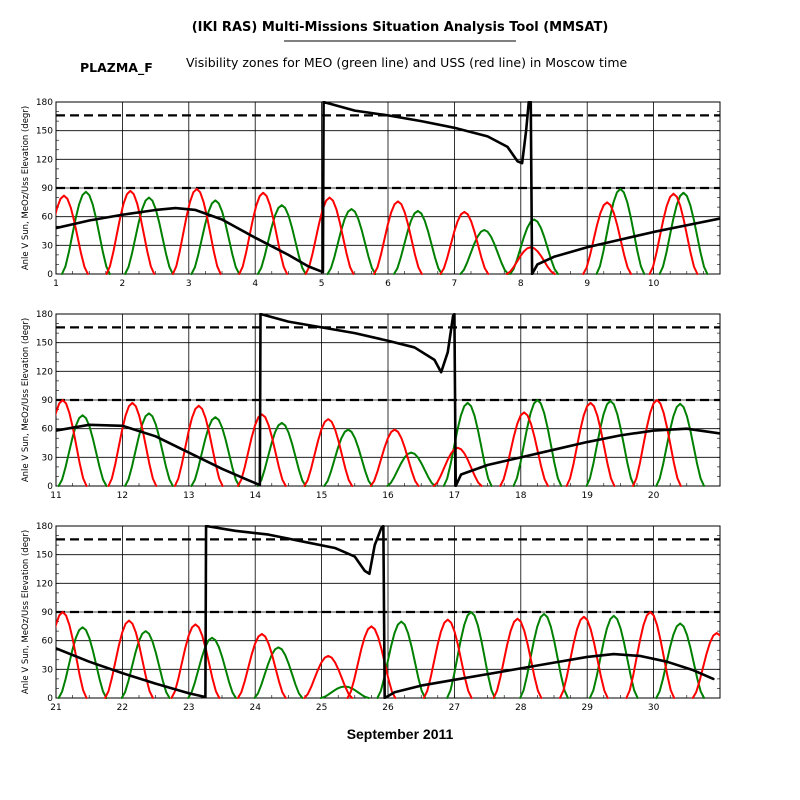 The image size is (800, 800). I want to click on x-tick-label: 8, so click(521, 284).